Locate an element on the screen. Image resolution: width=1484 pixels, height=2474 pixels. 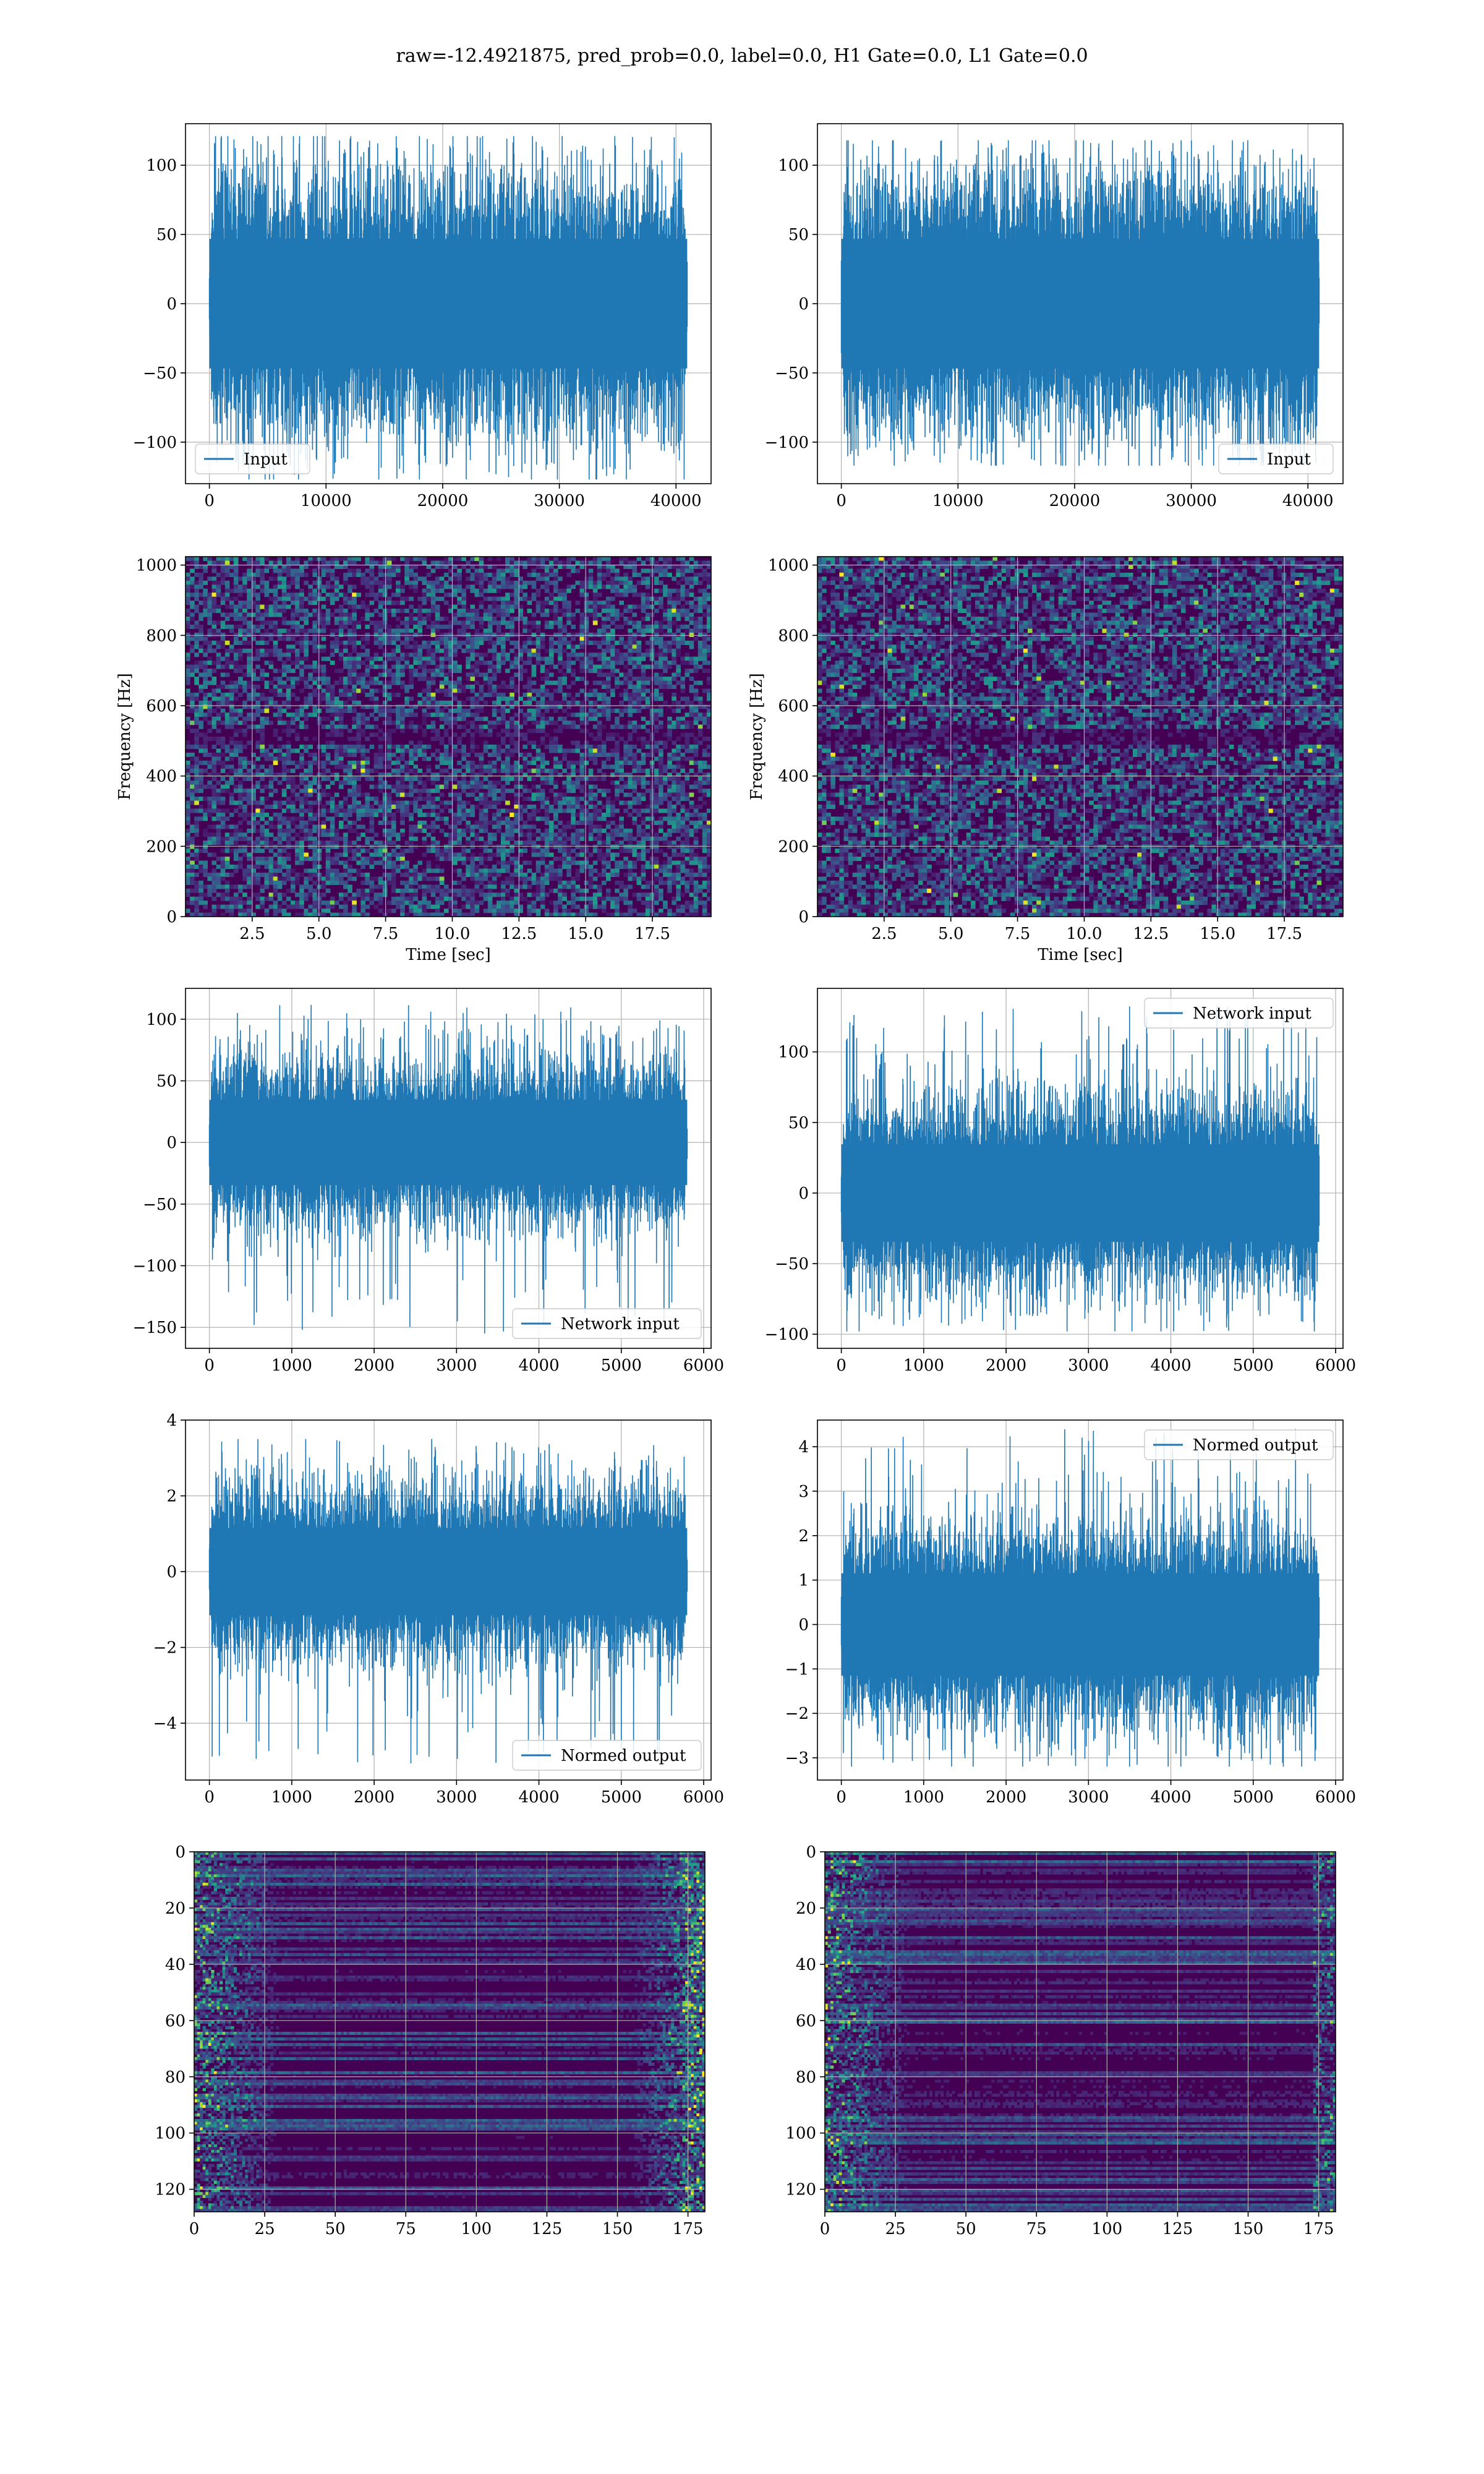
x-tick-label: 10000 is located at coordinates (958, 501).